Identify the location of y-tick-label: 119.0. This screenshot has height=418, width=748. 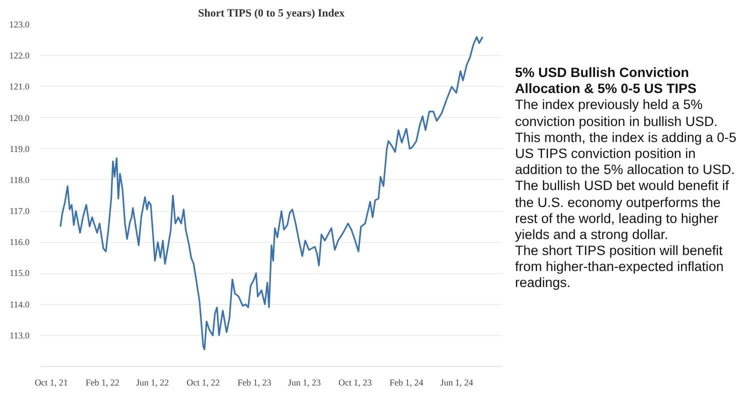
(20, 149).